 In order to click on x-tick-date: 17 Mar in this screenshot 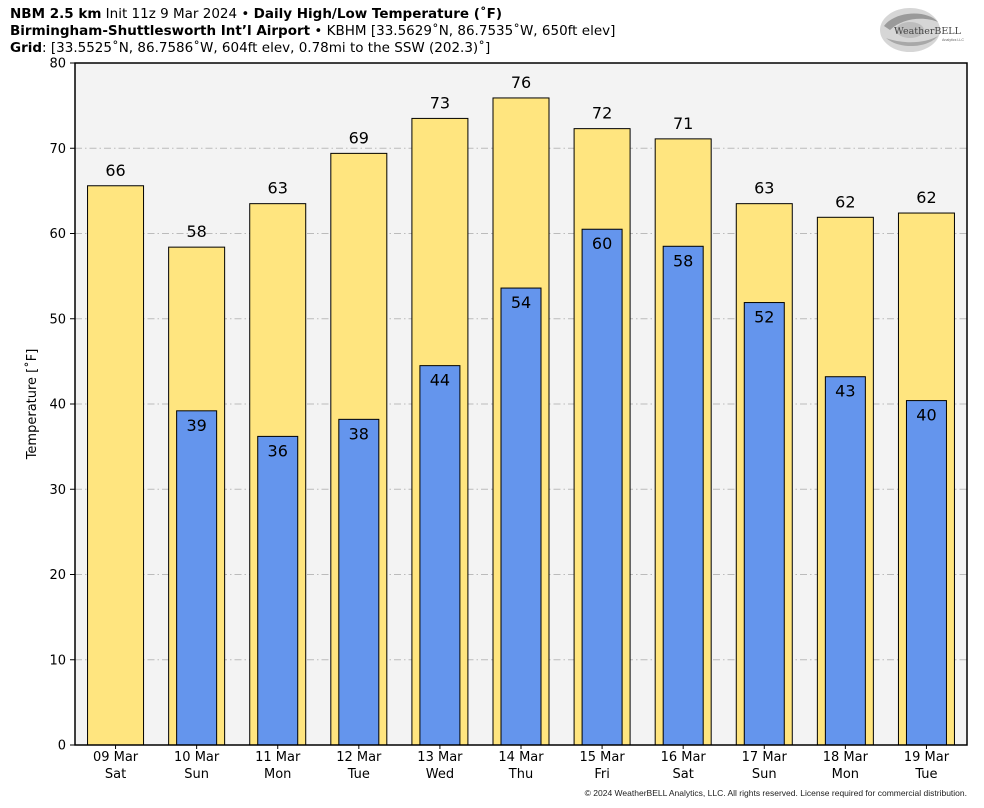, I will do `click(765, 757)`.